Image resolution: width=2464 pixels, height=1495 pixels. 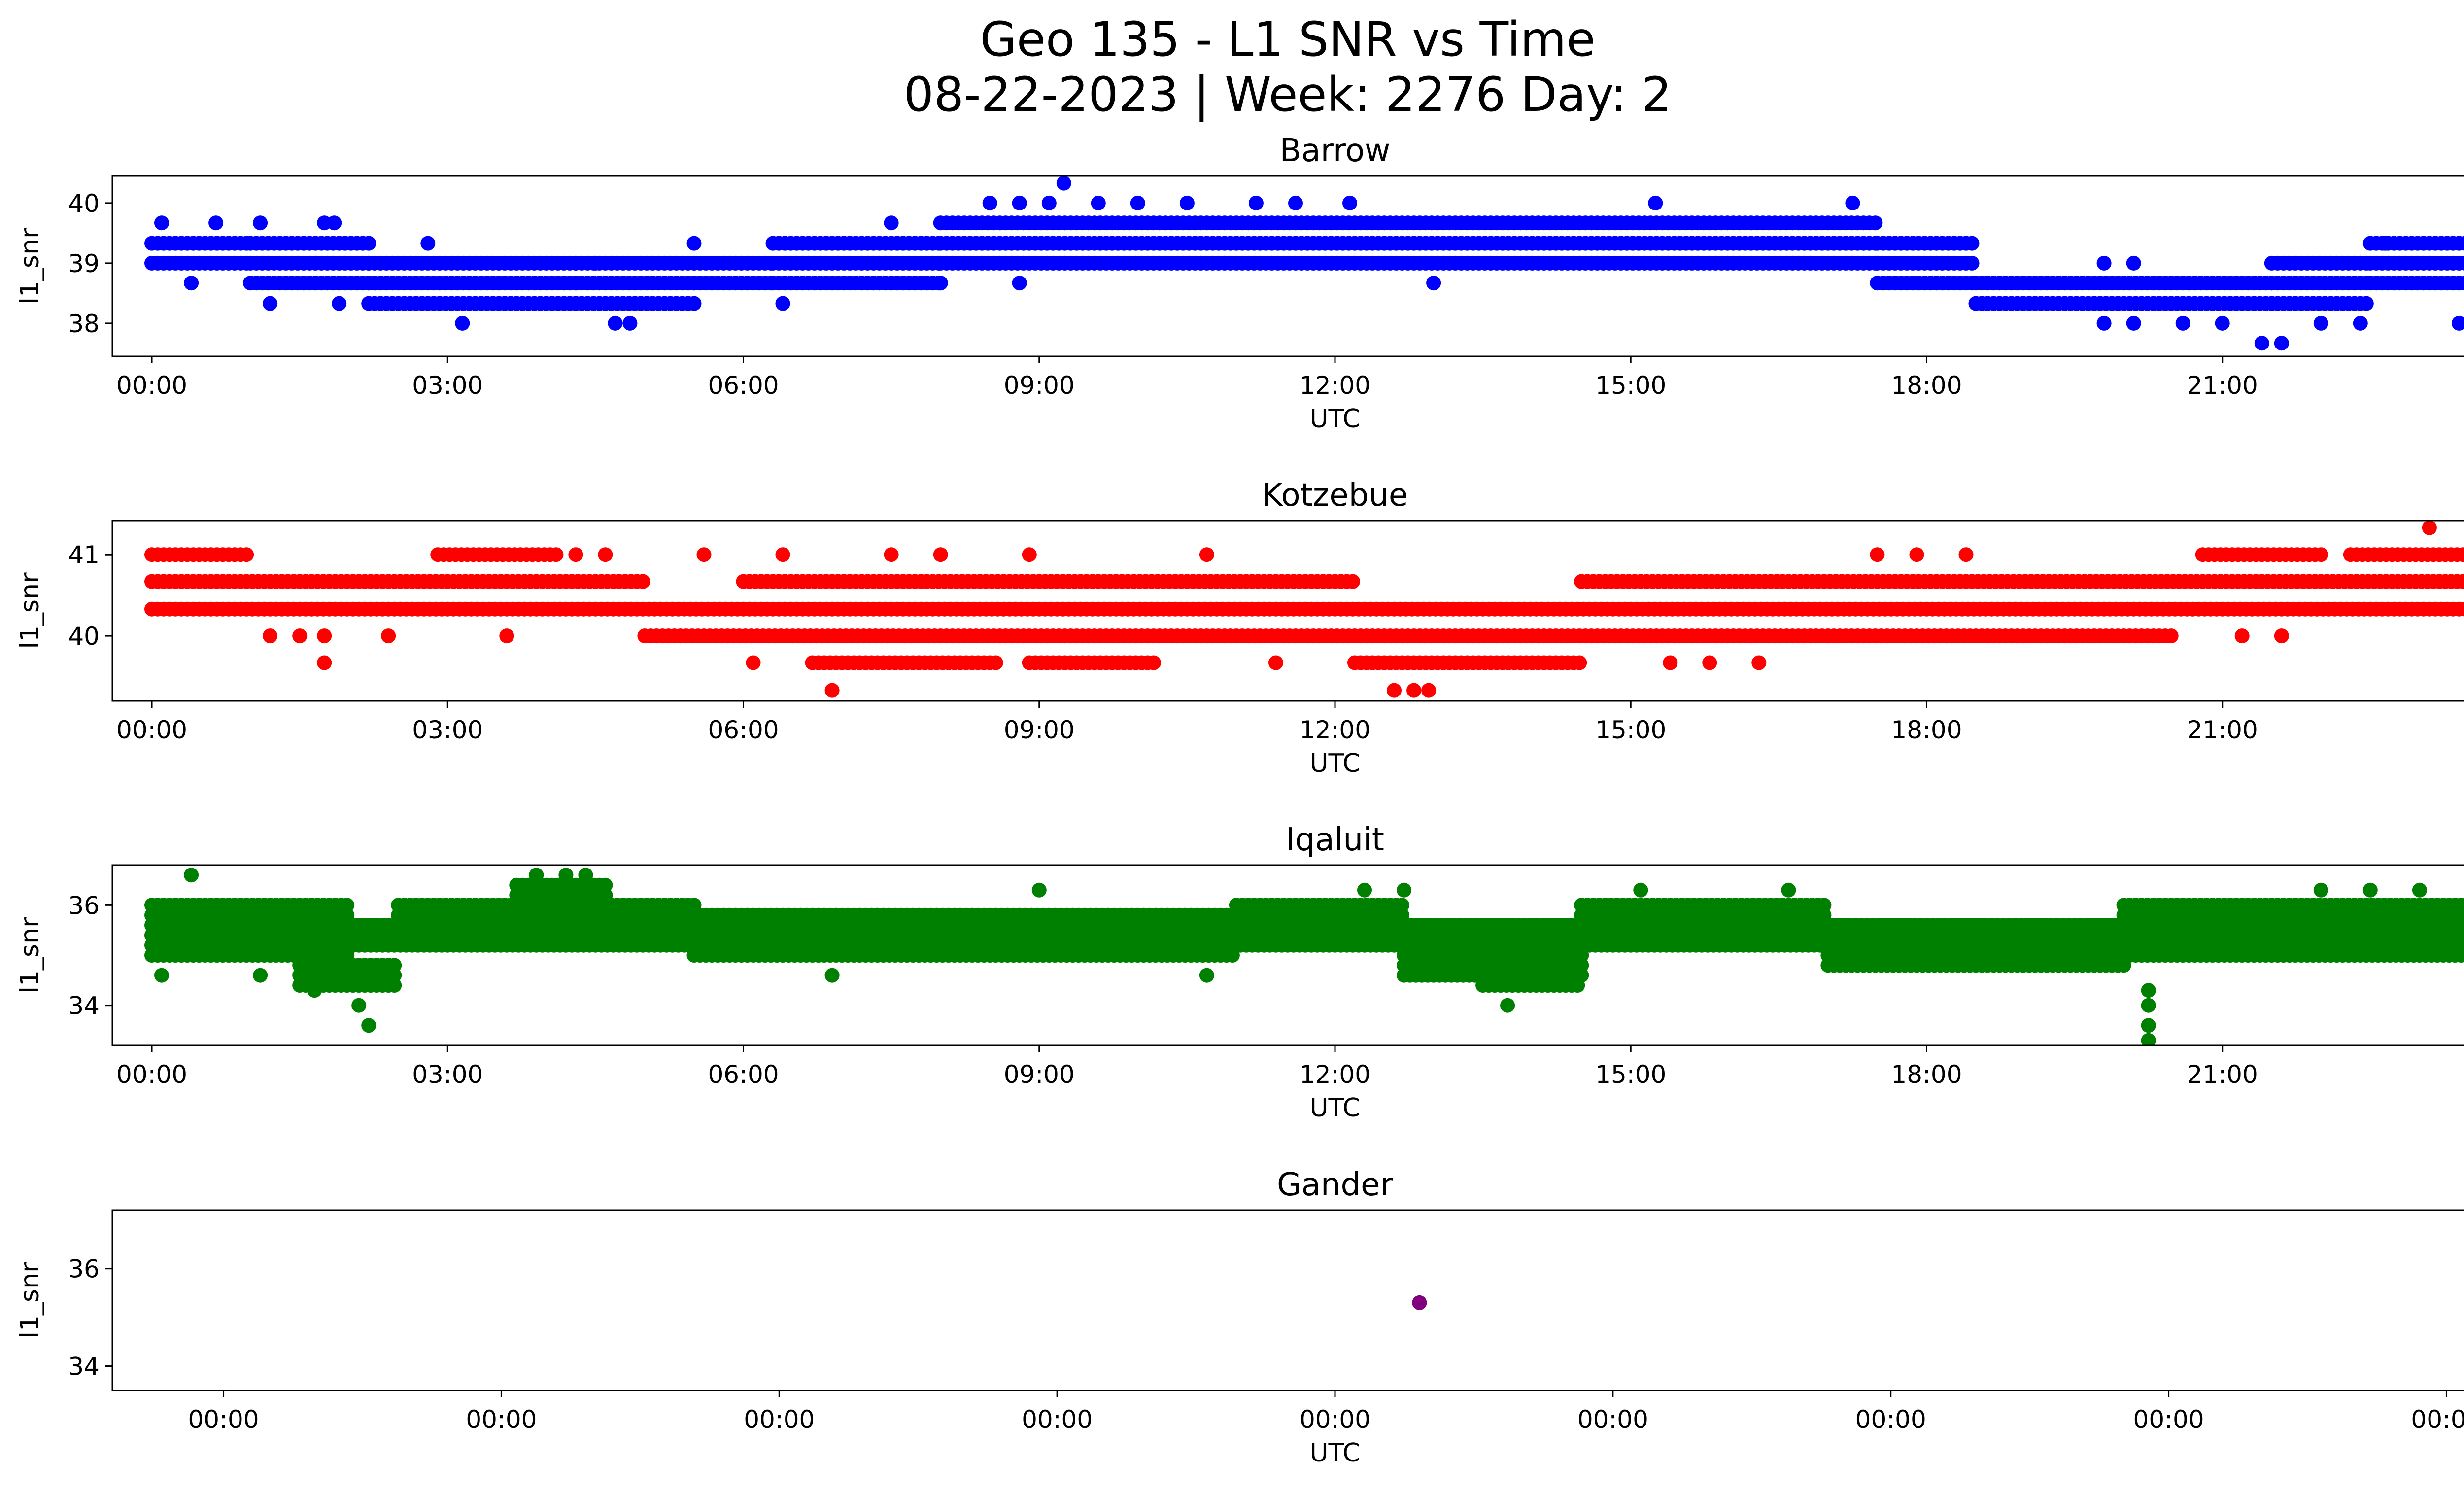 I want to click on x-tick-label: 15:00, so click(x=1630, y=730).